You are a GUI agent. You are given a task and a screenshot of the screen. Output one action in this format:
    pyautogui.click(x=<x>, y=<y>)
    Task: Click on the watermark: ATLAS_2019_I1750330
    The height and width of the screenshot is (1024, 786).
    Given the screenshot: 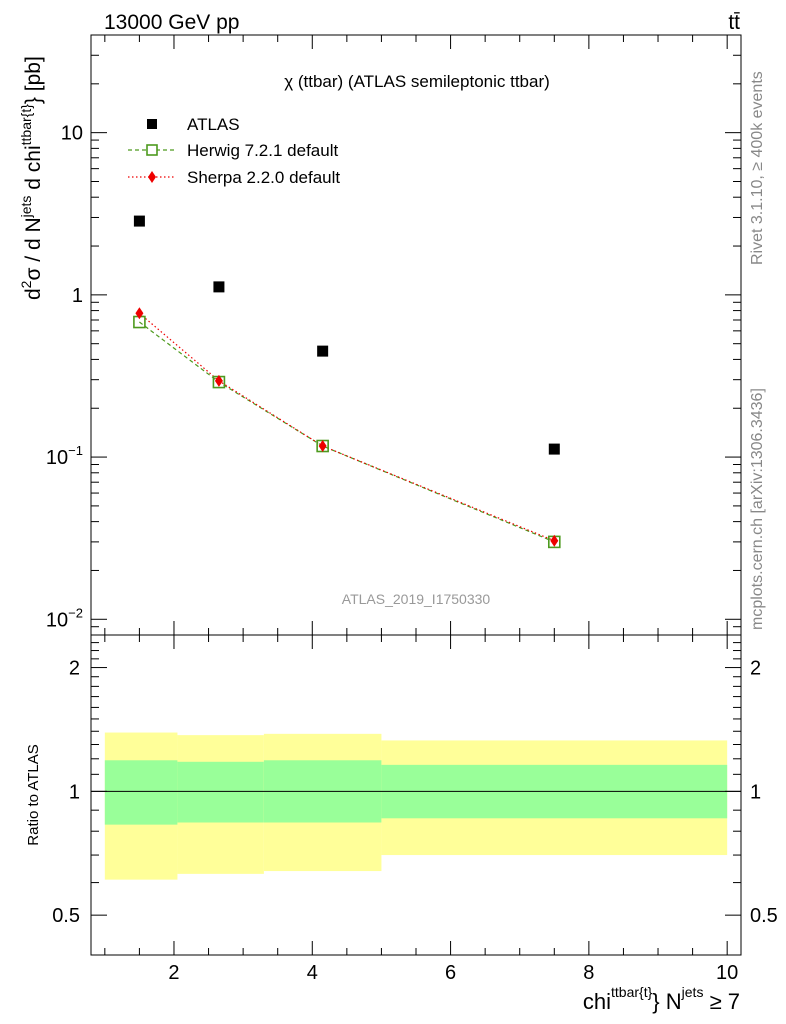 What is the action you would take?
    pyautogui.click(x=416, y=599)
    